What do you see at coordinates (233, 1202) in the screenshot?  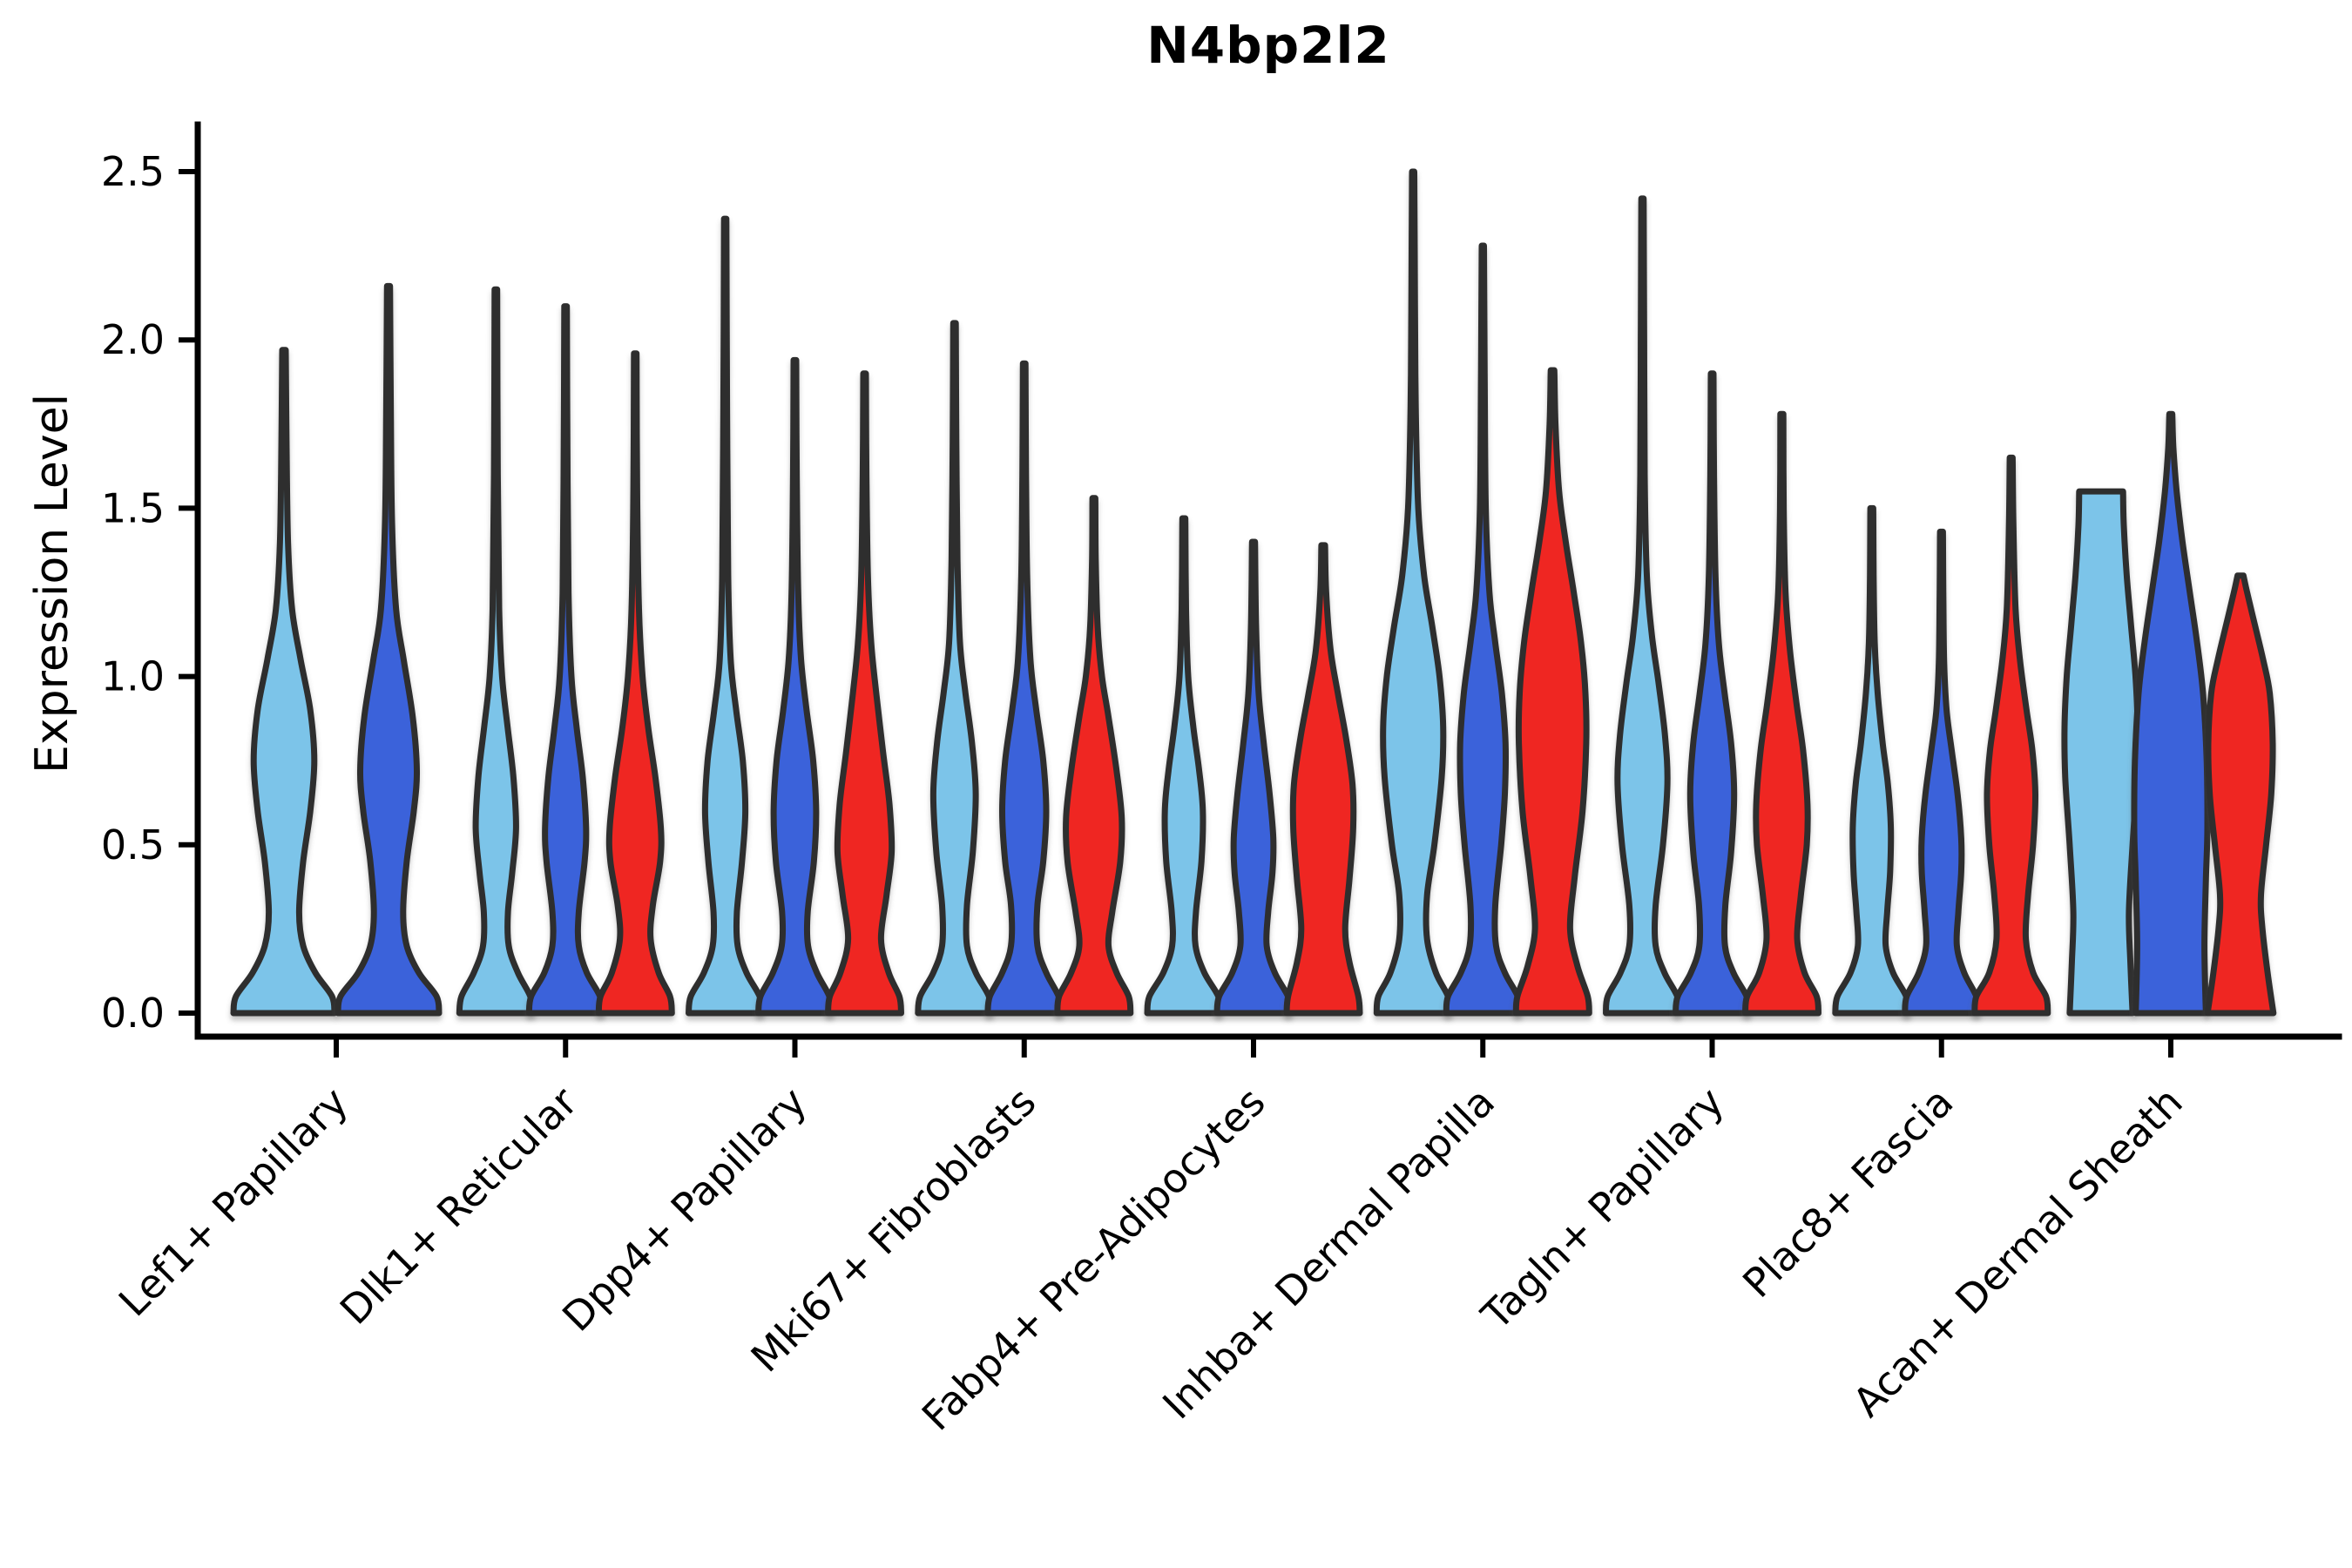 I see `x-tick-label: Lef1+ Papillary` at bounding box center [233, 1202].